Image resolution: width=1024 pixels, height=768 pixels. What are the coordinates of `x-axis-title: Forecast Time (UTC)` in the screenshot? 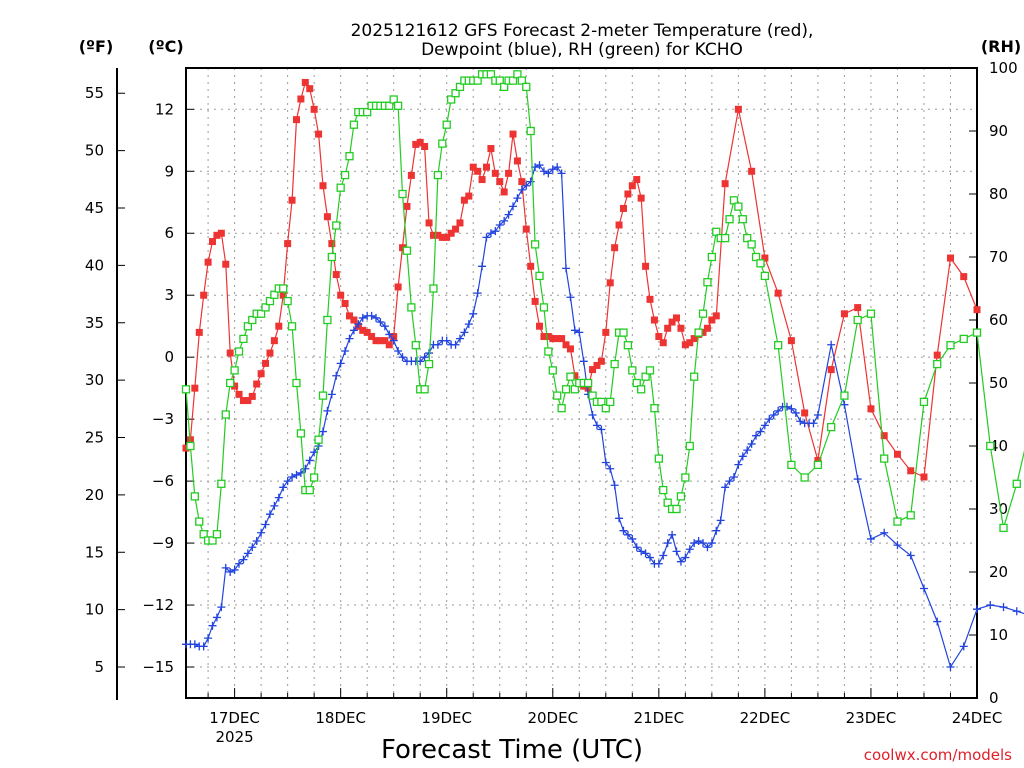 It's located at (512, 750).